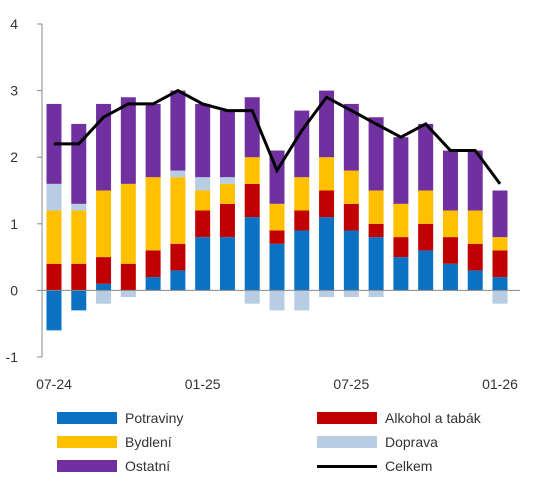 The height and width of the screenshot is (486, 542). What do you see at coordinates (120, 418) in the screenshot?
I see `legend-item-potraviny: Potraviny` at bounding box center [120, 418].